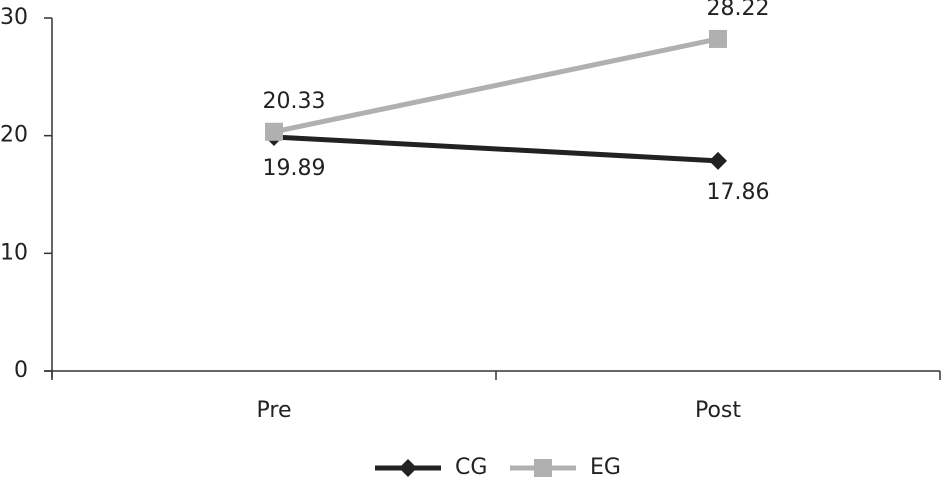  What do you see at coordinates (718, 410) in the screenshot?
I see `x-tick-label: Post` at bounding box center [718, 410].